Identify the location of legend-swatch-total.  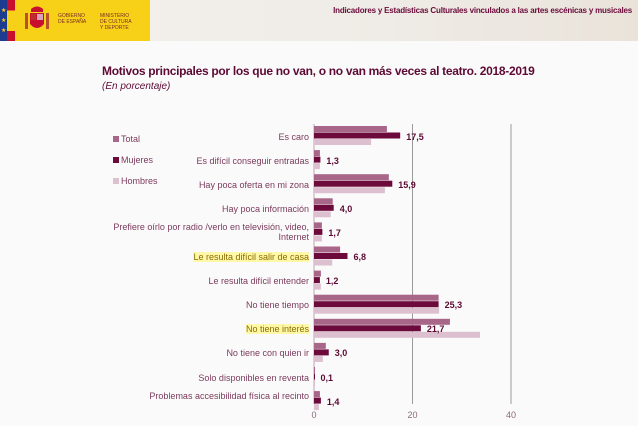
(116, 138).